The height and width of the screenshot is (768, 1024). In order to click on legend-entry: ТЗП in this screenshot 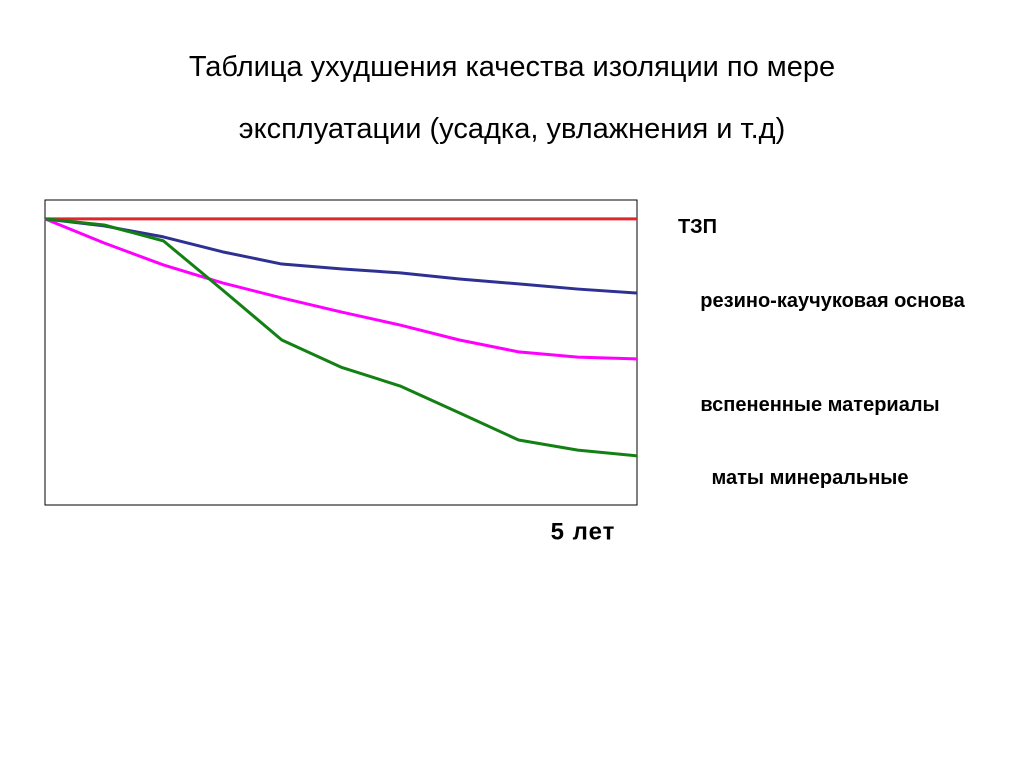, I will do `click(697, 227)`.